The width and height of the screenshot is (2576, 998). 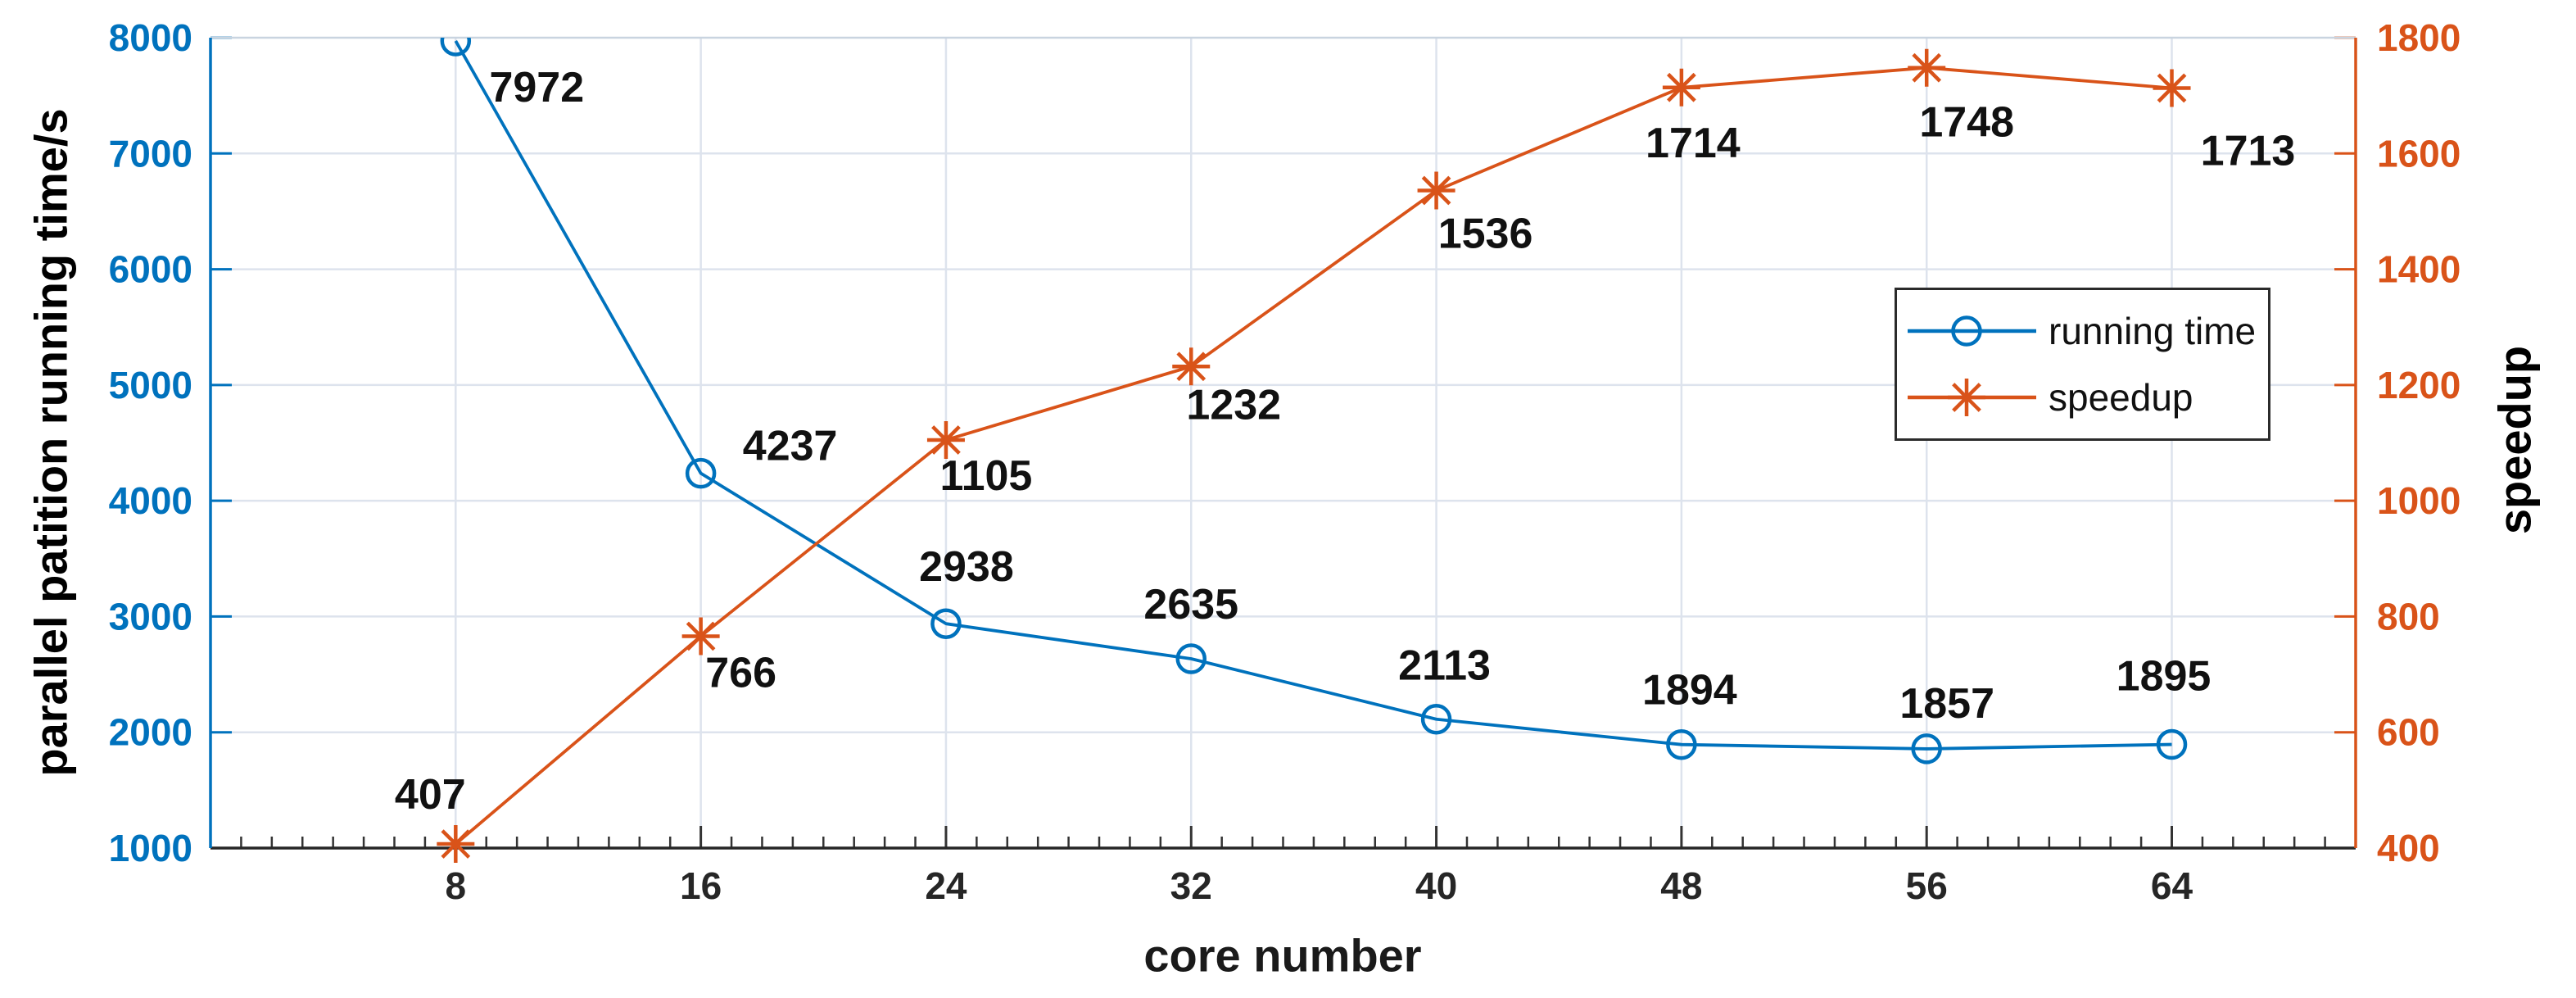 I want to click on data-point-label: 1713, so click(x=2248, y=151).